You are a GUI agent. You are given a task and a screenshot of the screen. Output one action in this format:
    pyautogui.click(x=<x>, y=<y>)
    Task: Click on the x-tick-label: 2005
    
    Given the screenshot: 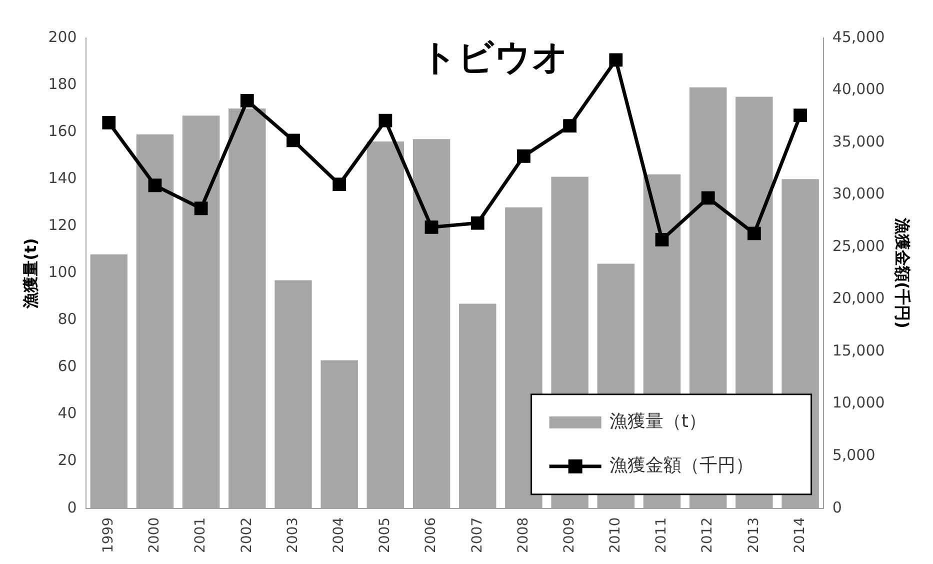 What is the action you would take?
    pyautogui.click(x=385, y=535)
    